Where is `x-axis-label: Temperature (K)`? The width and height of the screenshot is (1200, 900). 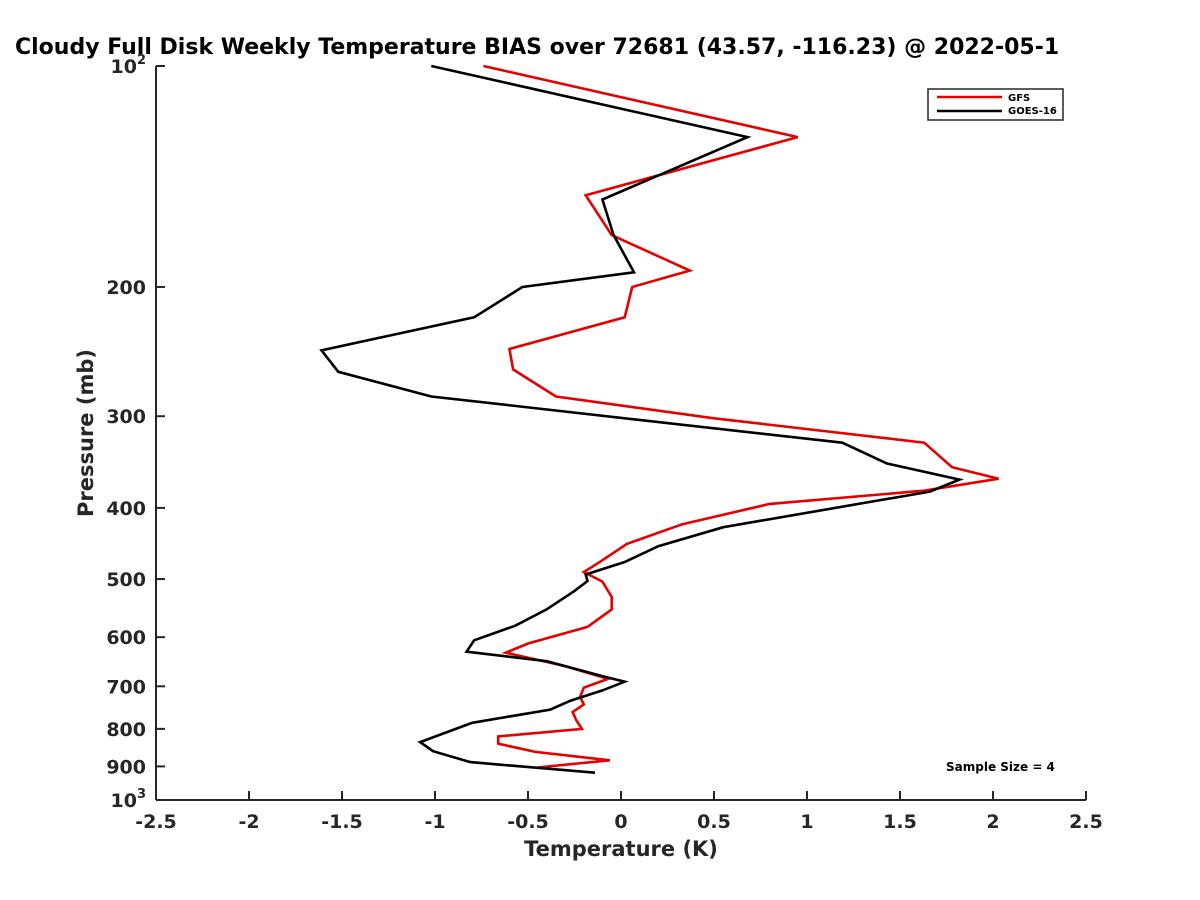 x-axis-label: Temperature (K) is located at coordinates (621, 849).